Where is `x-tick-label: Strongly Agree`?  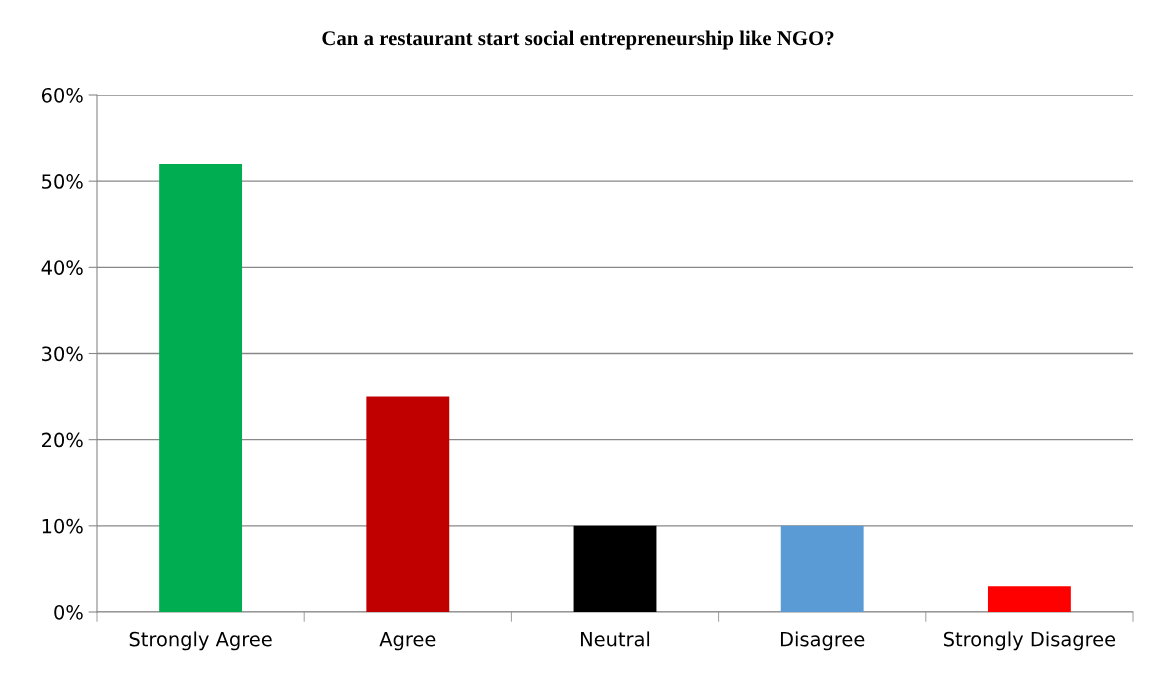 x-tick-label: Strongly Agree is located at coordinates (200, 641).